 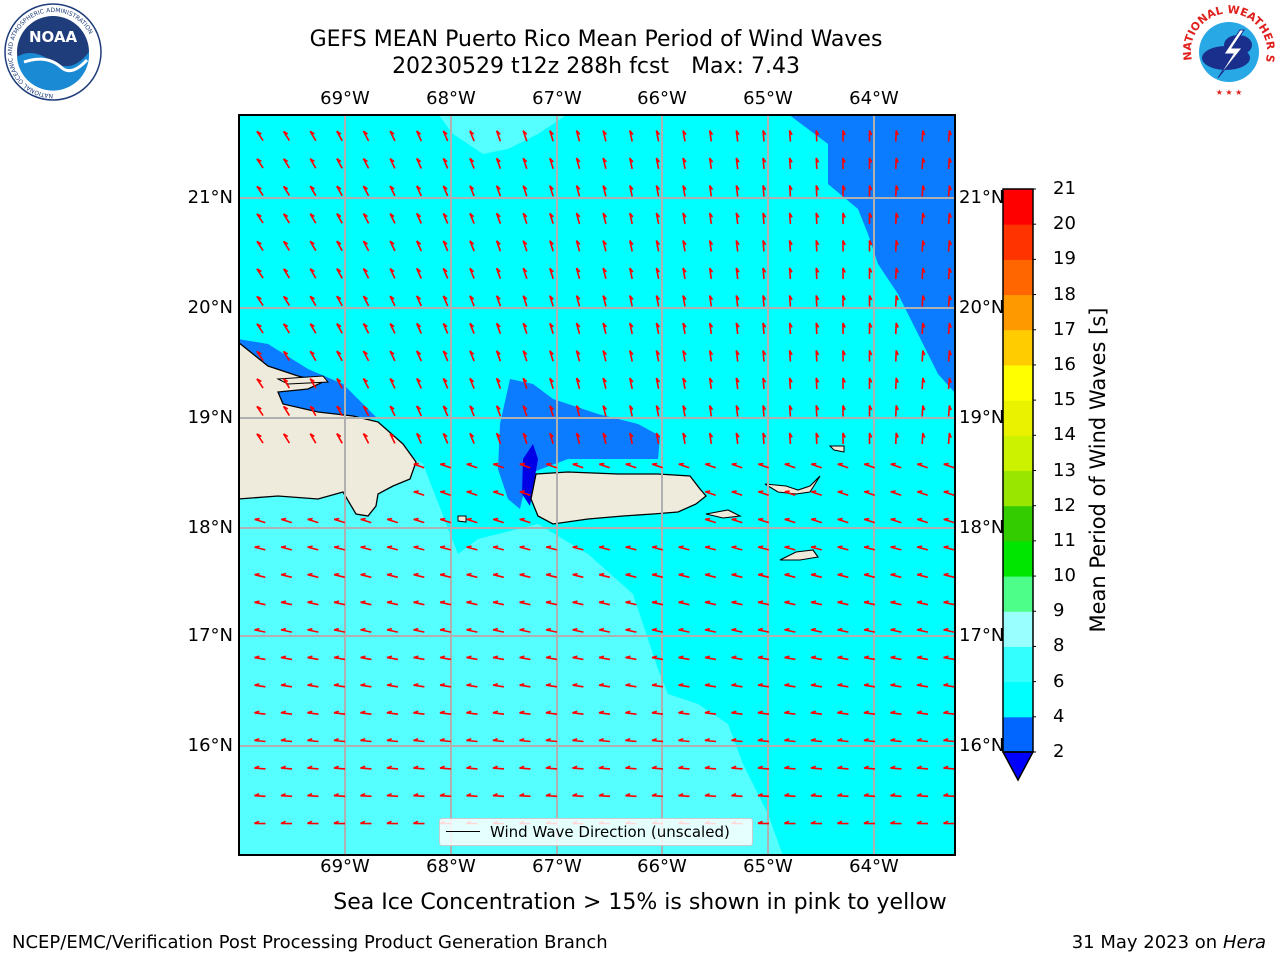 I want to click on land-st-croix, so click(x=799, y=555).